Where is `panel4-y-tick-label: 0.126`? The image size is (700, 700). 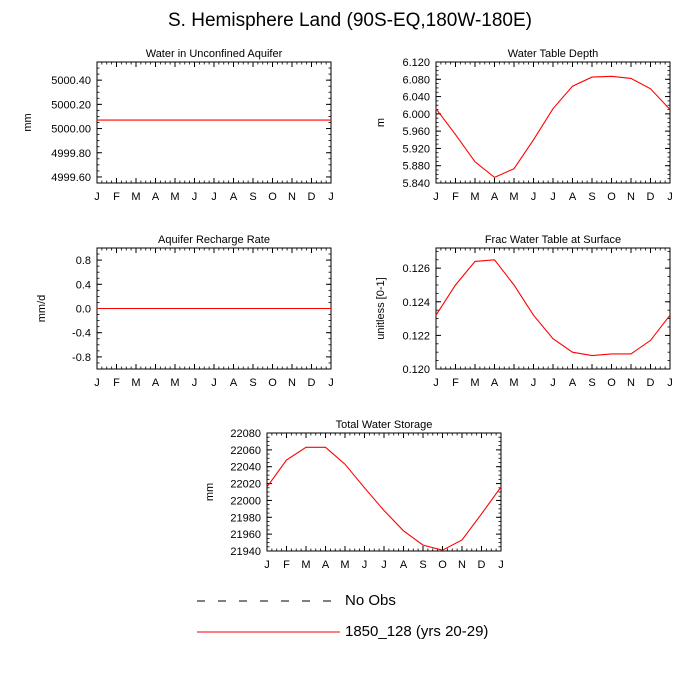
panel4-y-tick-label: 0.126 is located at coordinates (416, 269).